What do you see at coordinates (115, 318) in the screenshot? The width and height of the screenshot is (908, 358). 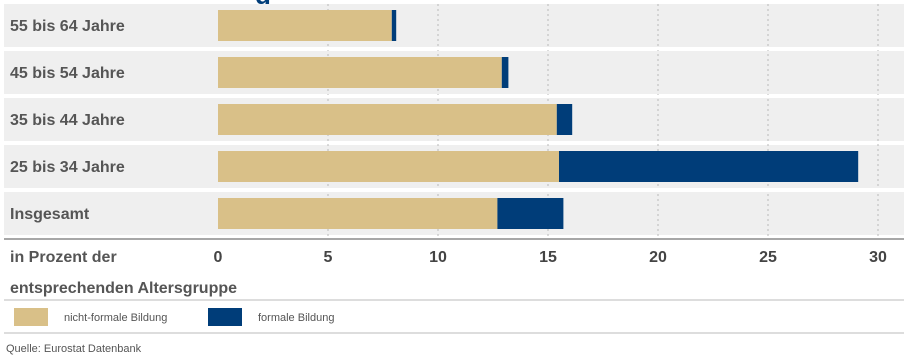 I see `legend-label: nicht-formale Bildung` at bounding box center [115, 318].